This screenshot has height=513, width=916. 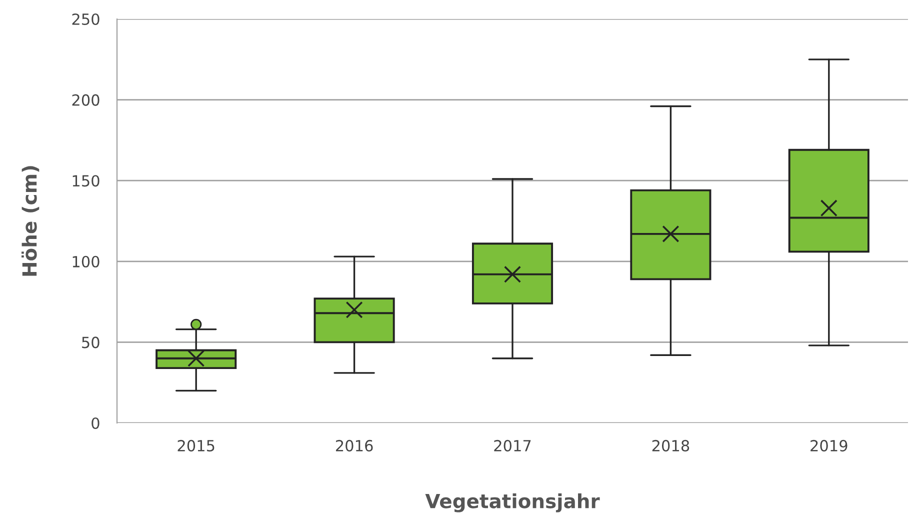 What do you see at coordinates (86, 100) in the screenshot?
I see `y-tick-label: 200` at bounding box center [86, 100].